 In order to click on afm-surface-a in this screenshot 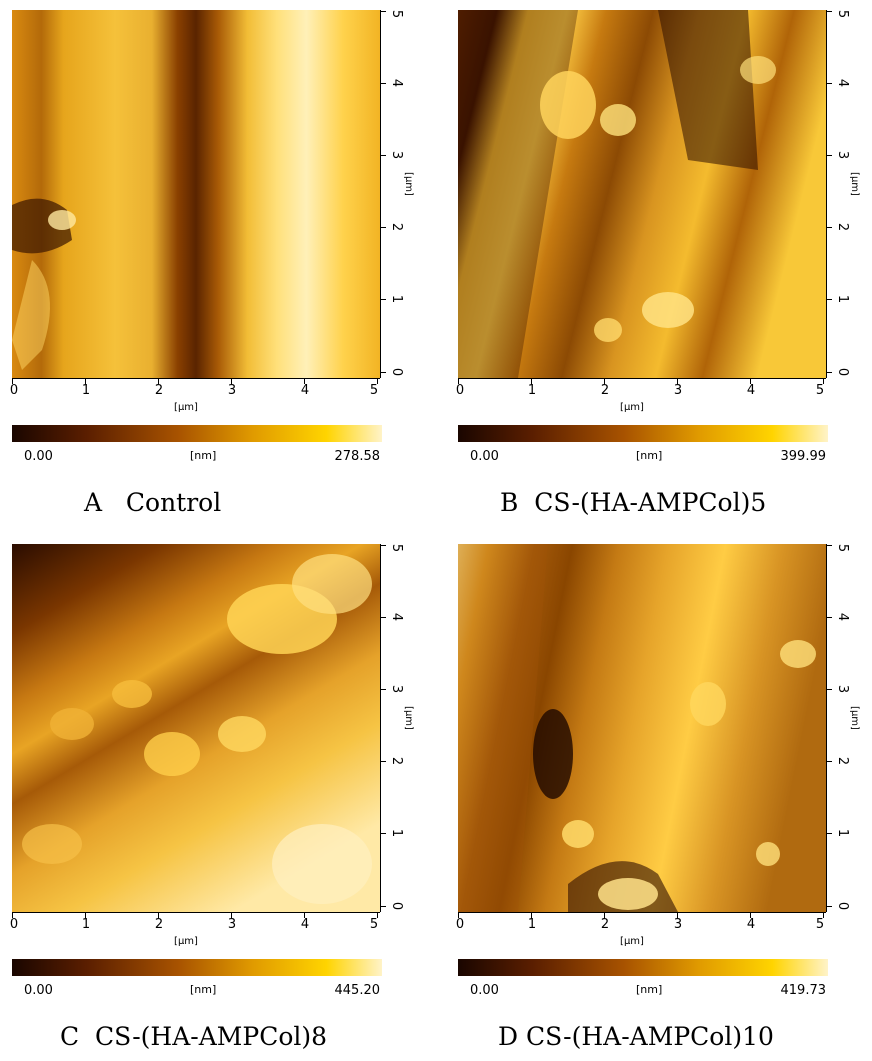, I will do `click(196, 194)`.